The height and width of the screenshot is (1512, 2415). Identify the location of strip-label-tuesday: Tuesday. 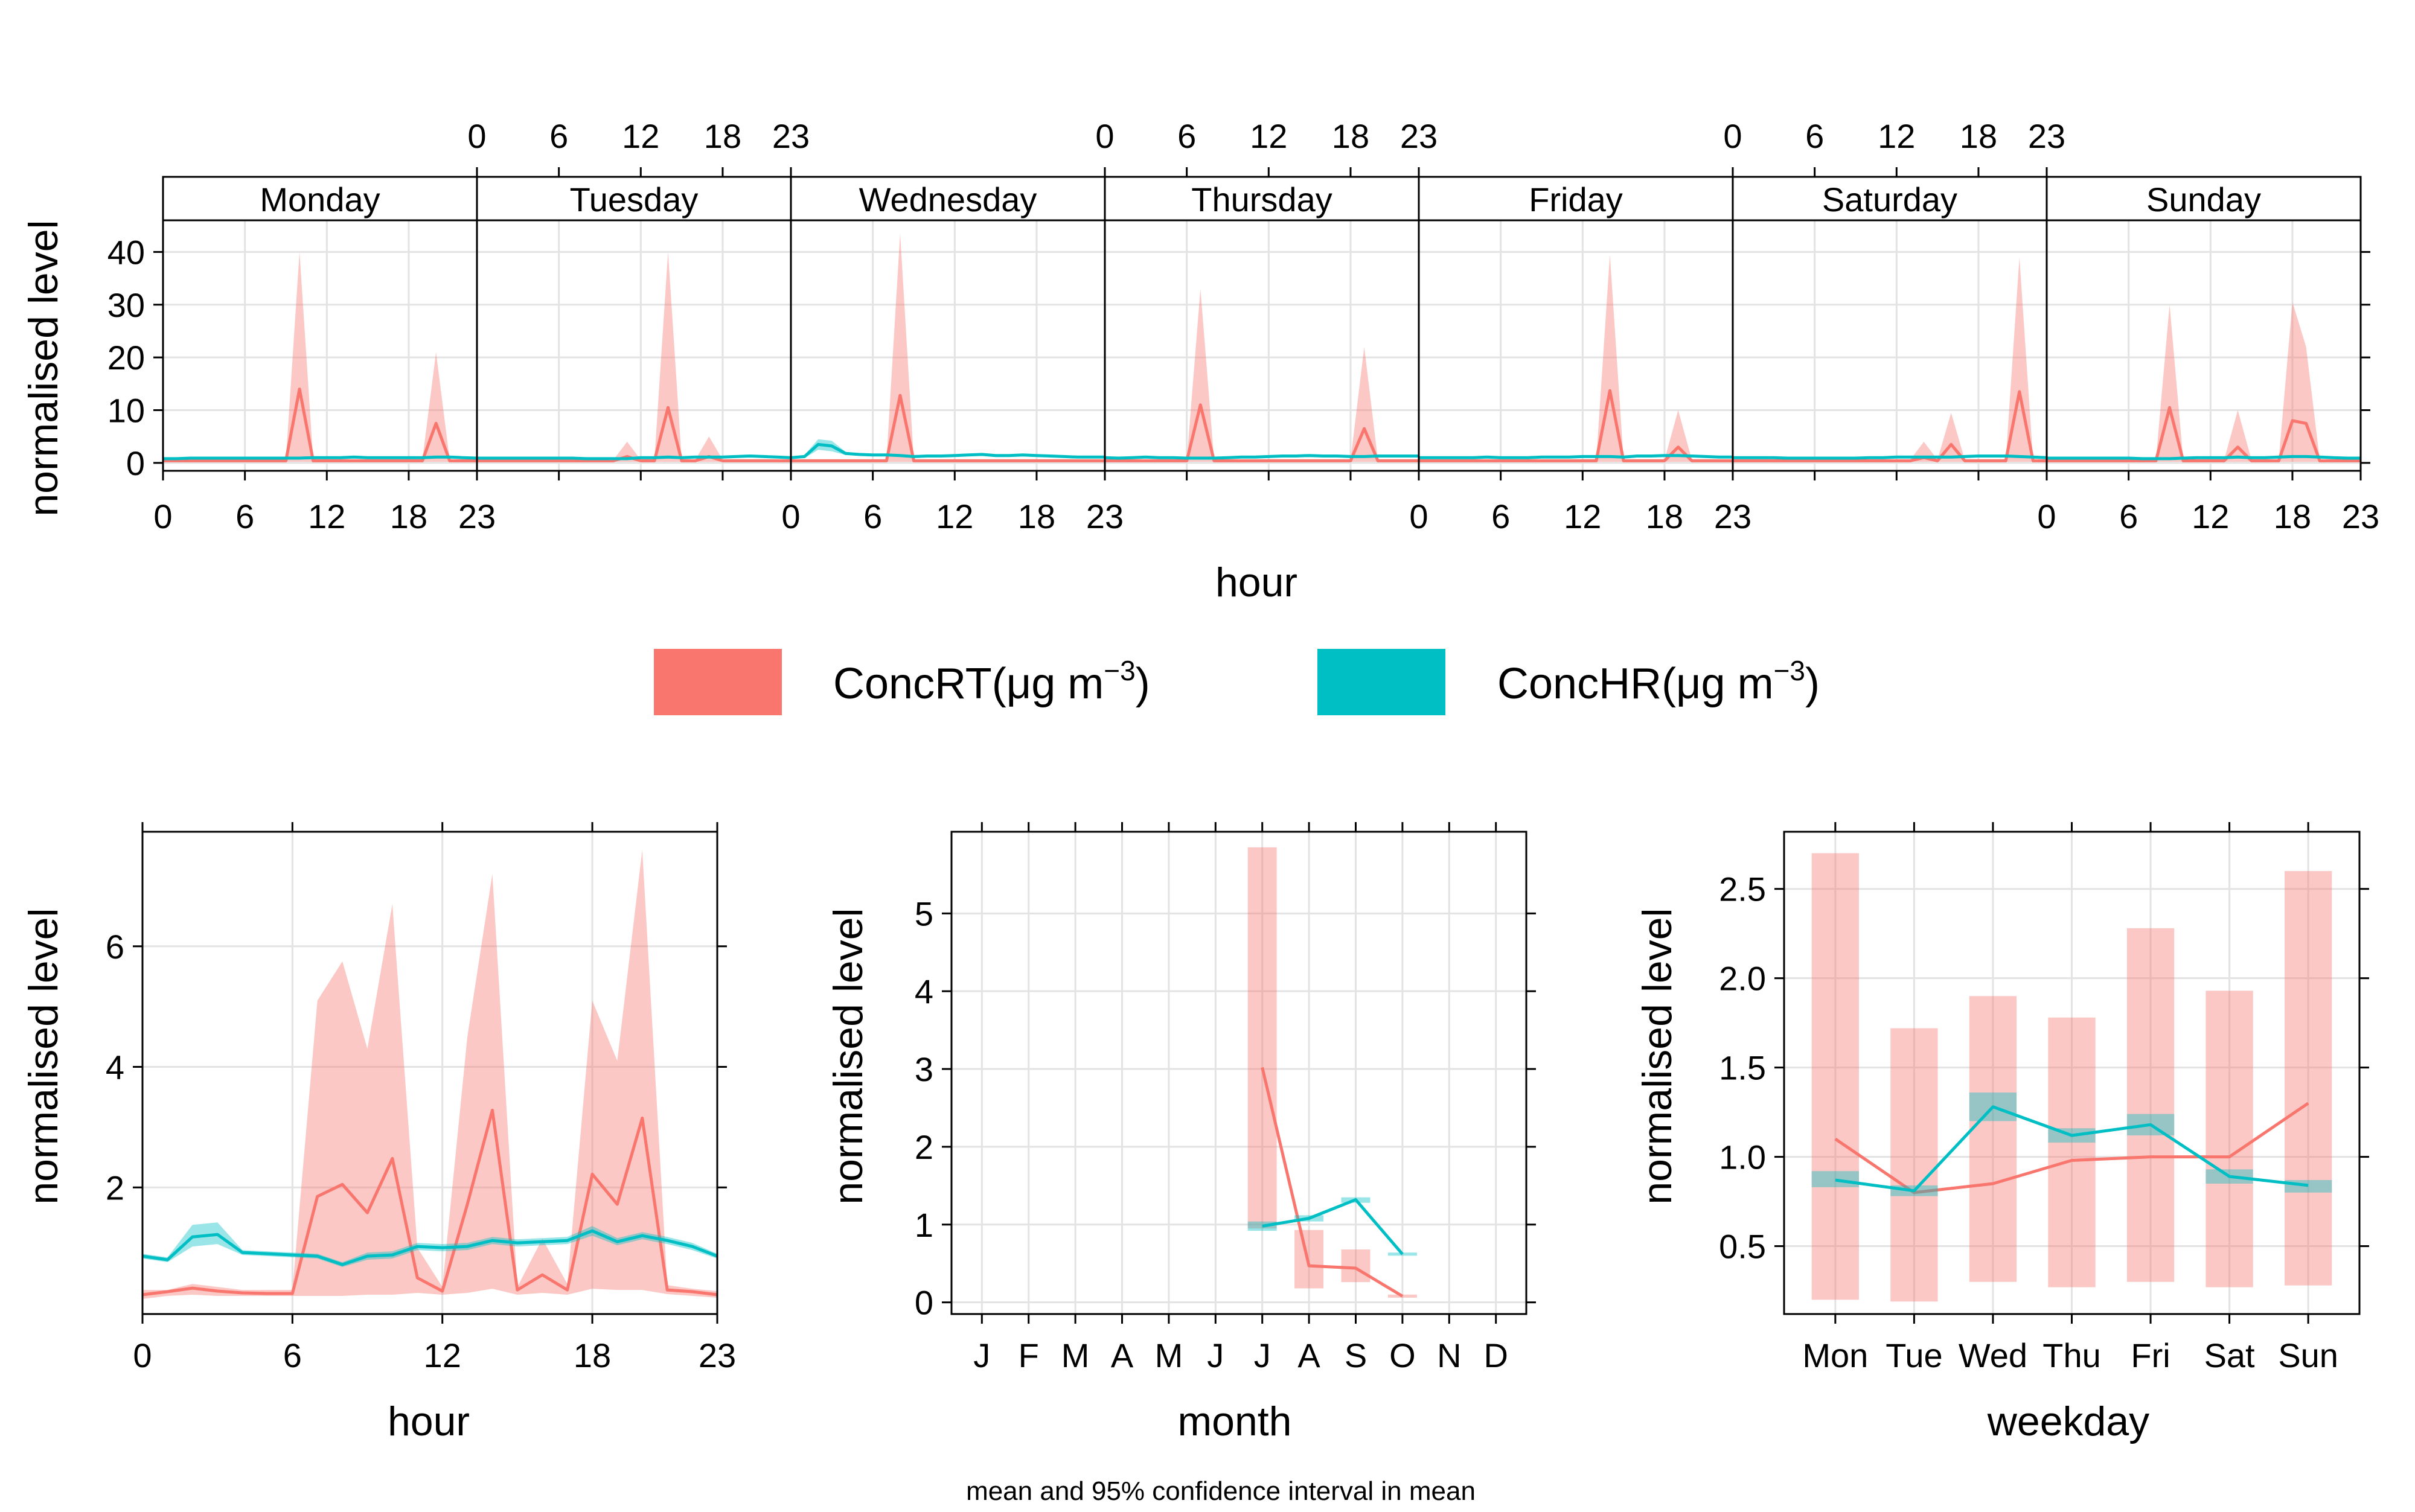
(634, 199).